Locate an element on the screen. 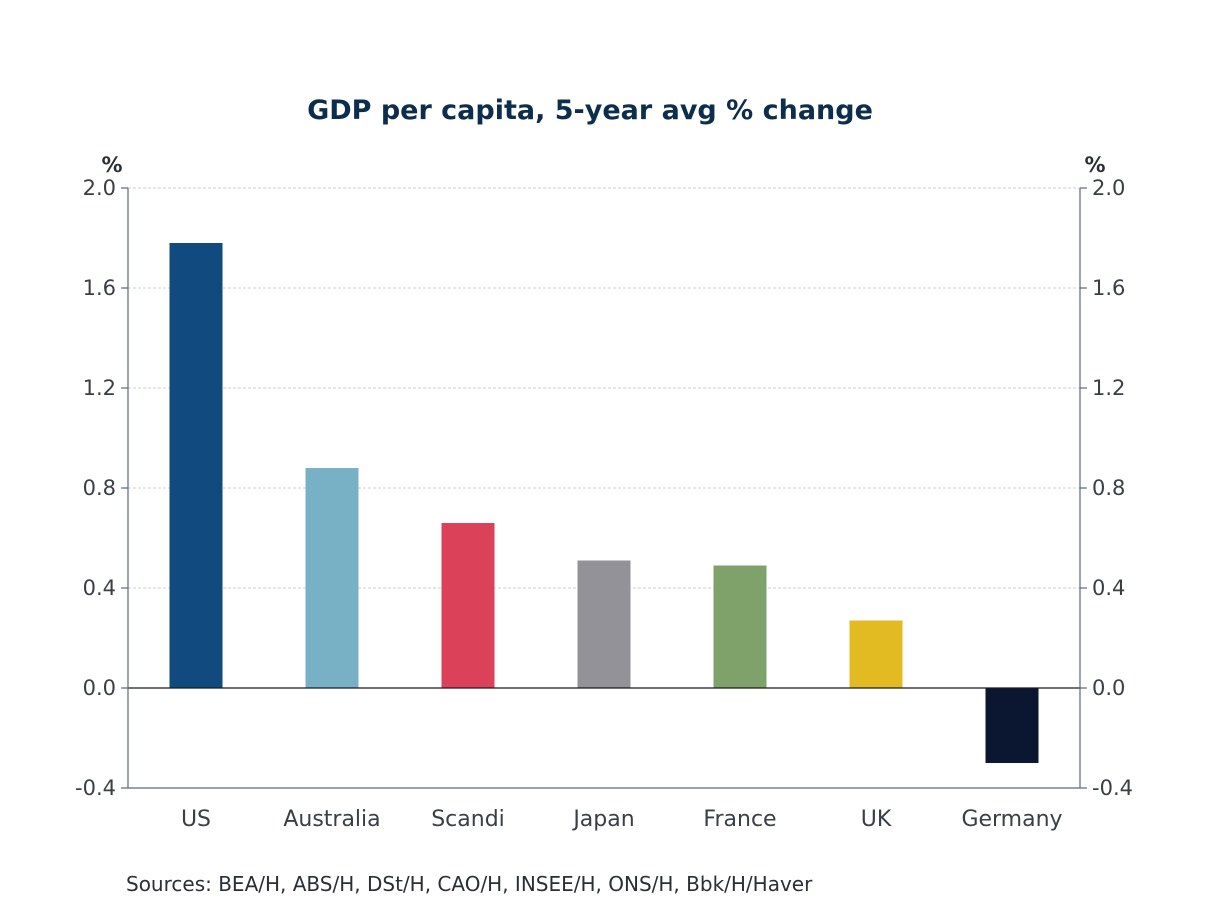 This screenshot has height=906, width=1208. left-axis-ticks: 2.0 1.6 1.2 0.8 0.4 0.0 -0.4 is located at coordinates (101, 488).